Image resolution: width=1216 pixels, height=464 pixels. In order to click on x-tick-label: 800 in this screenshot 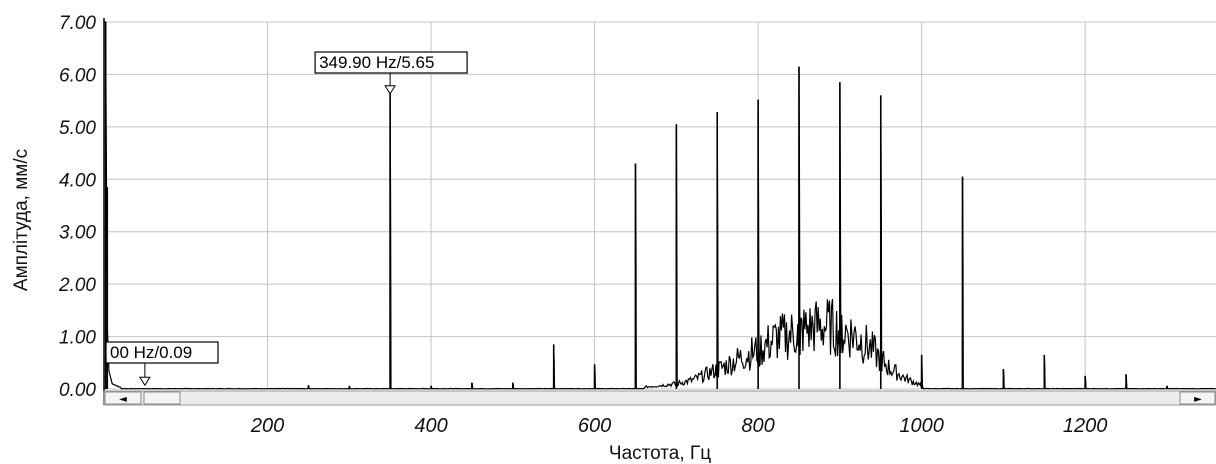, I will do `click(757, 426)`.